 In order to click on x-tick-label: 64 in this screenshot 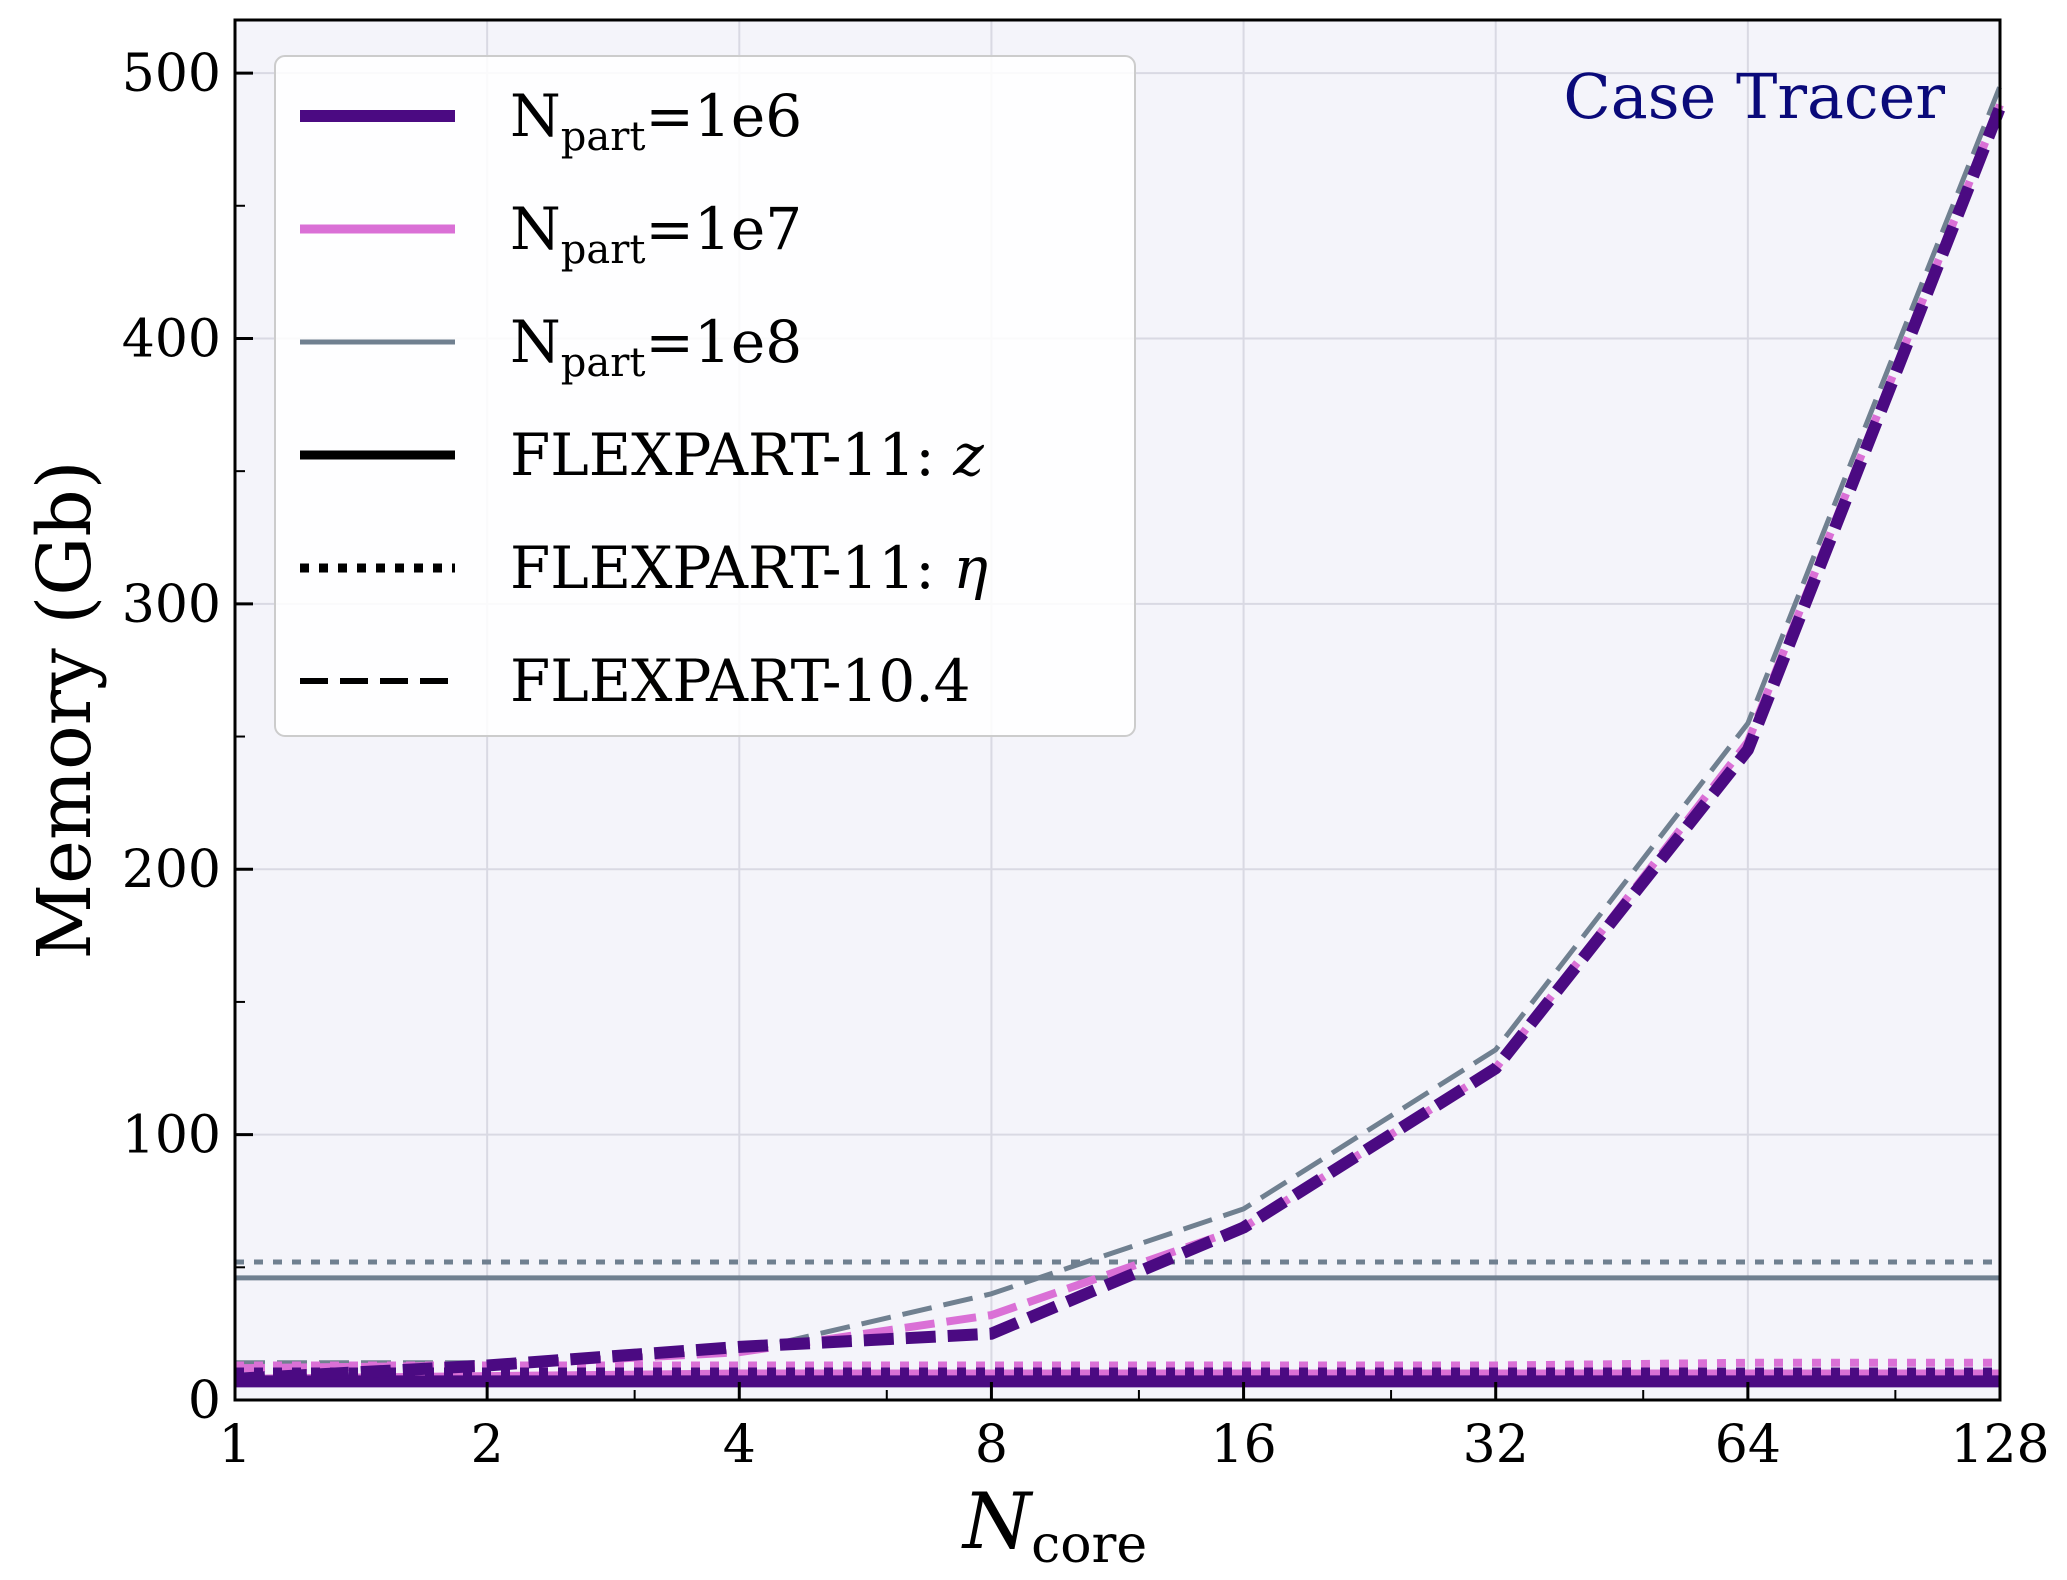, I will do `click(1748, 1445)`.